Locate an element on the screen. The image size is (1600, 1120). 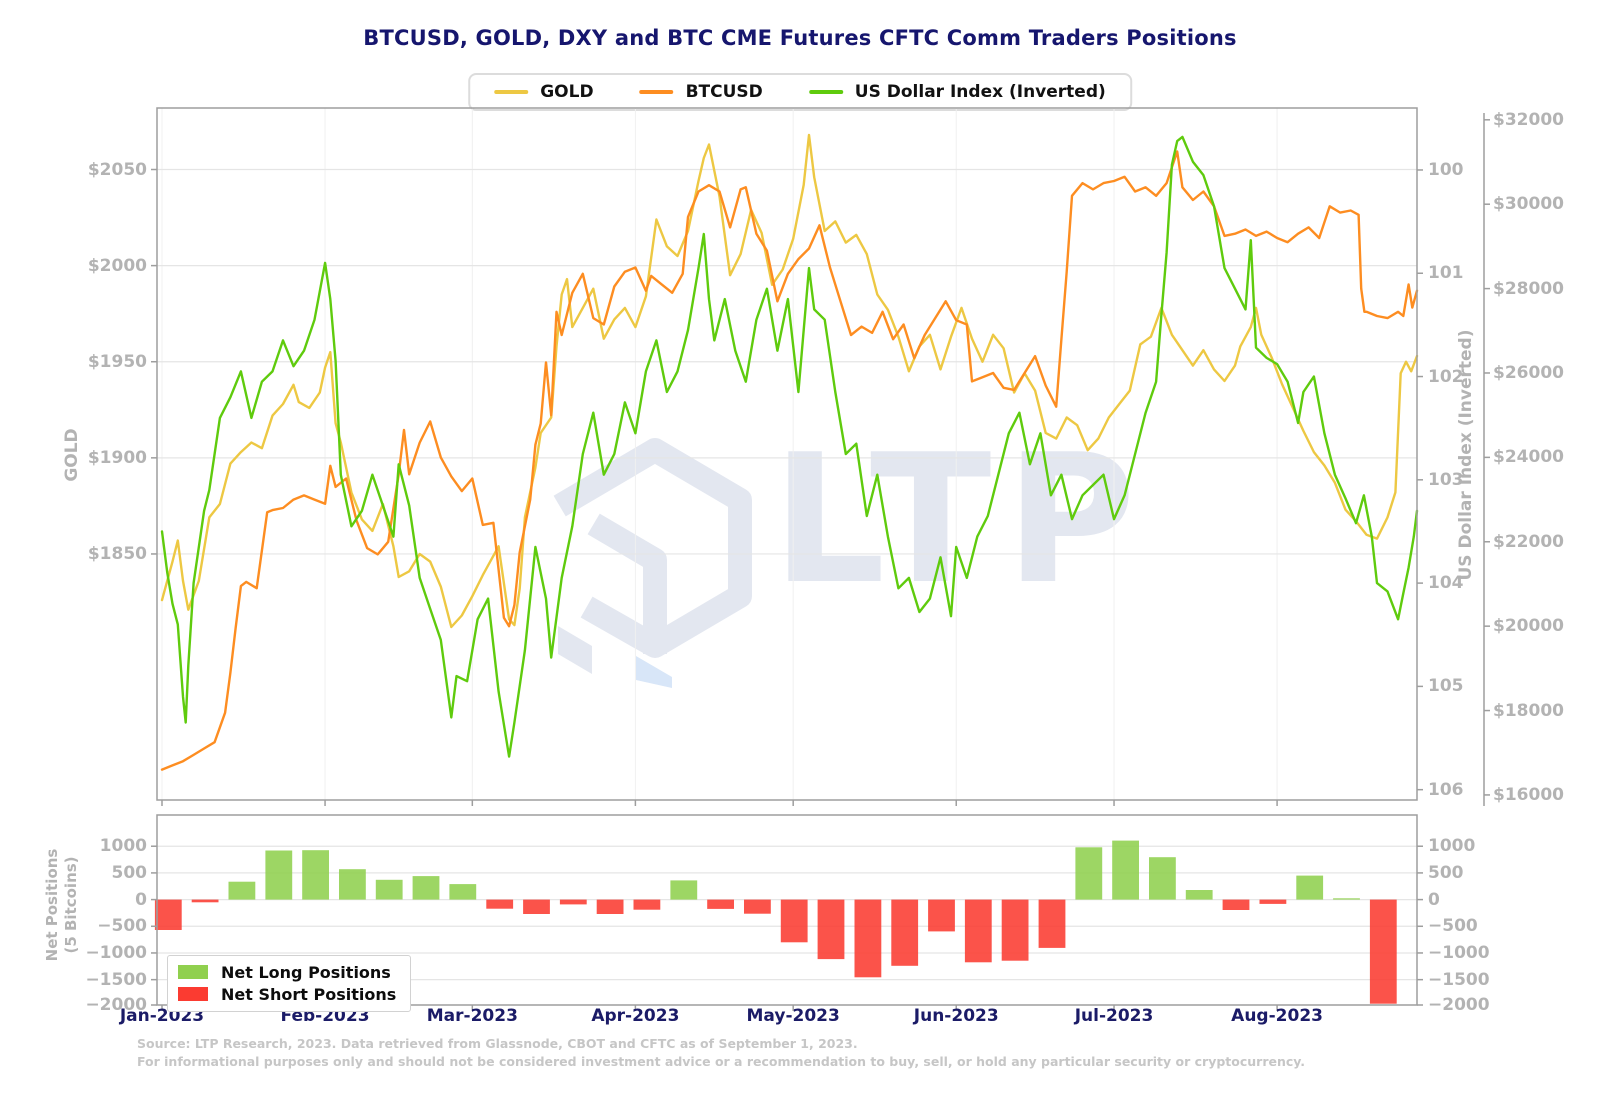
net-long-swatch is located at coordinates (193, 972).